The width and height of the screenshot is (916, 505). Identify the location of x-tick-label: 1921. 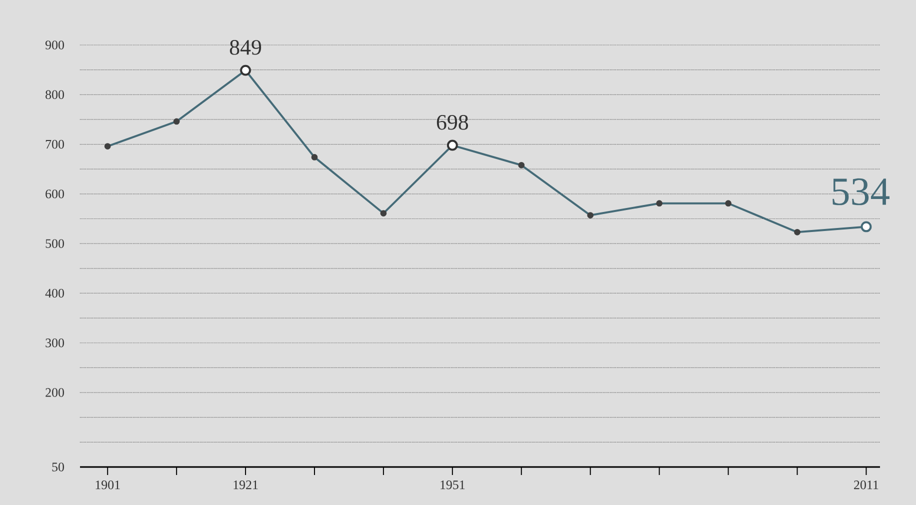
(246, 485).